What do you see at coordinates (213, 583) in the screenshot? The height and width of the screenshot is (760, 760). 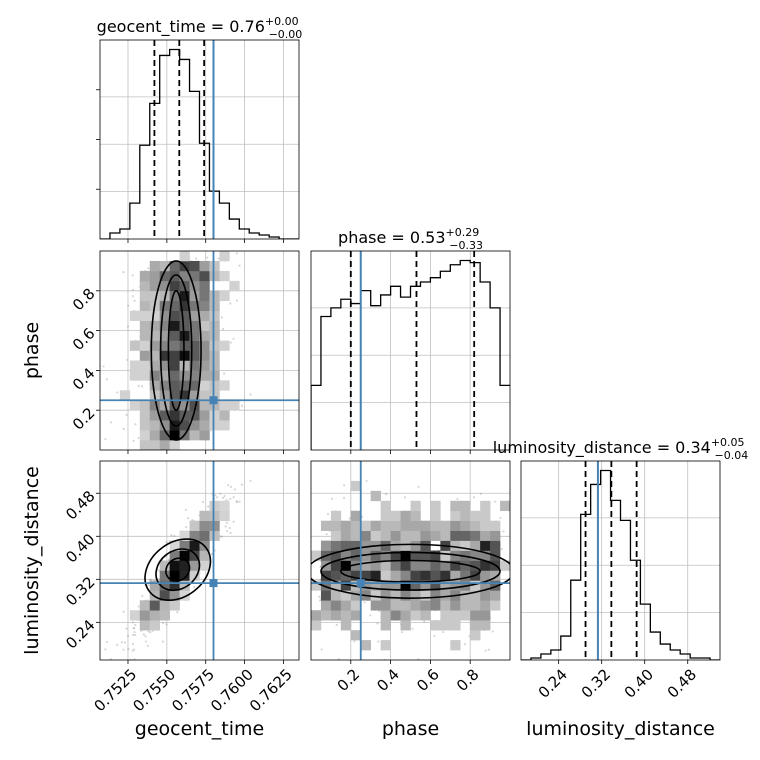 I see `truth-marker` at bounding box center [213, 583].